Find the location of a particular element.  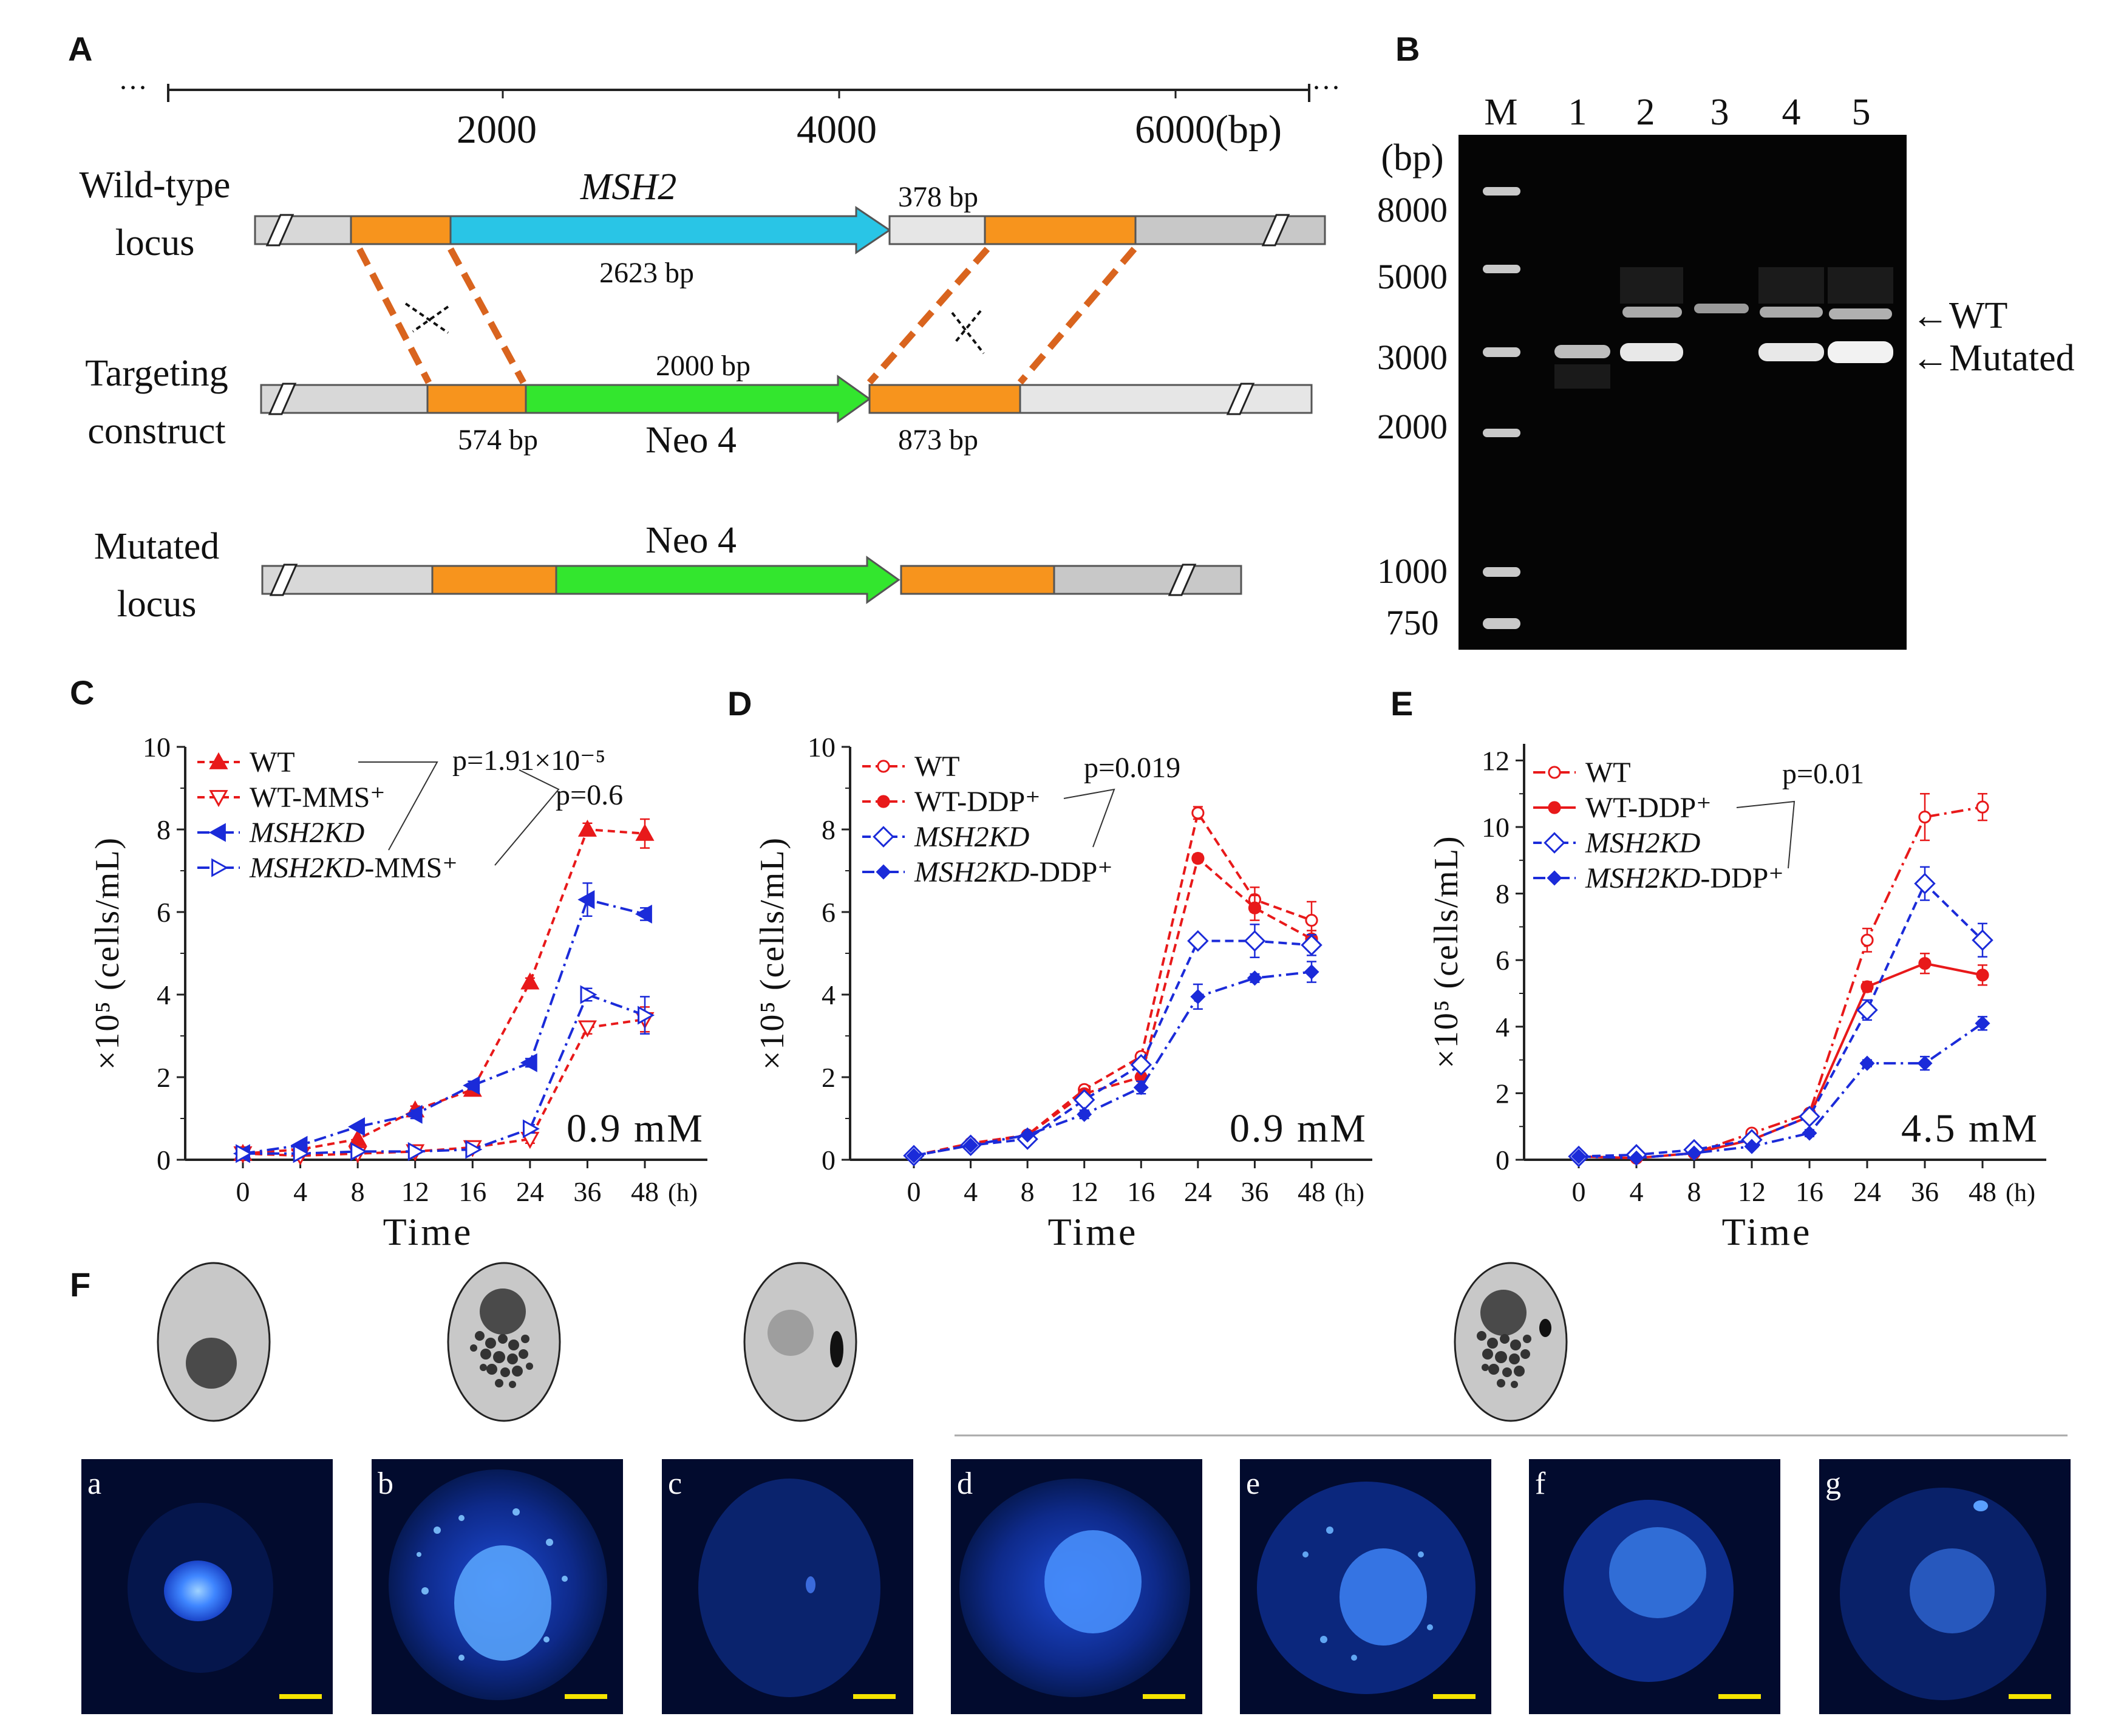

micrograph-c: c is located at coordinates (787, 1586).